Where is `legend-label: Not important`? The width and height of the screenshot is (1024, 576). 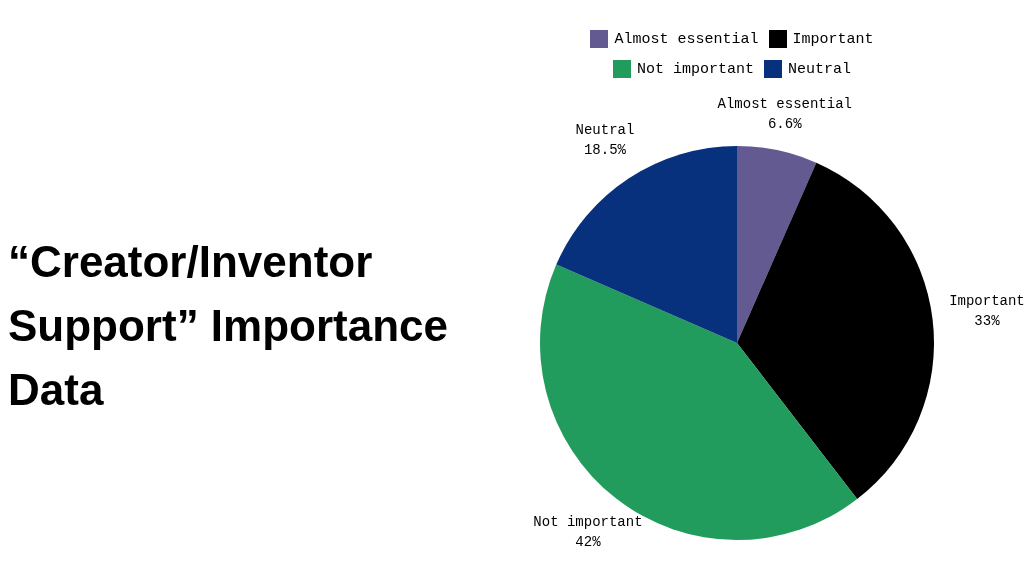
legend-label: Not important is located at coordinates (695, 69).